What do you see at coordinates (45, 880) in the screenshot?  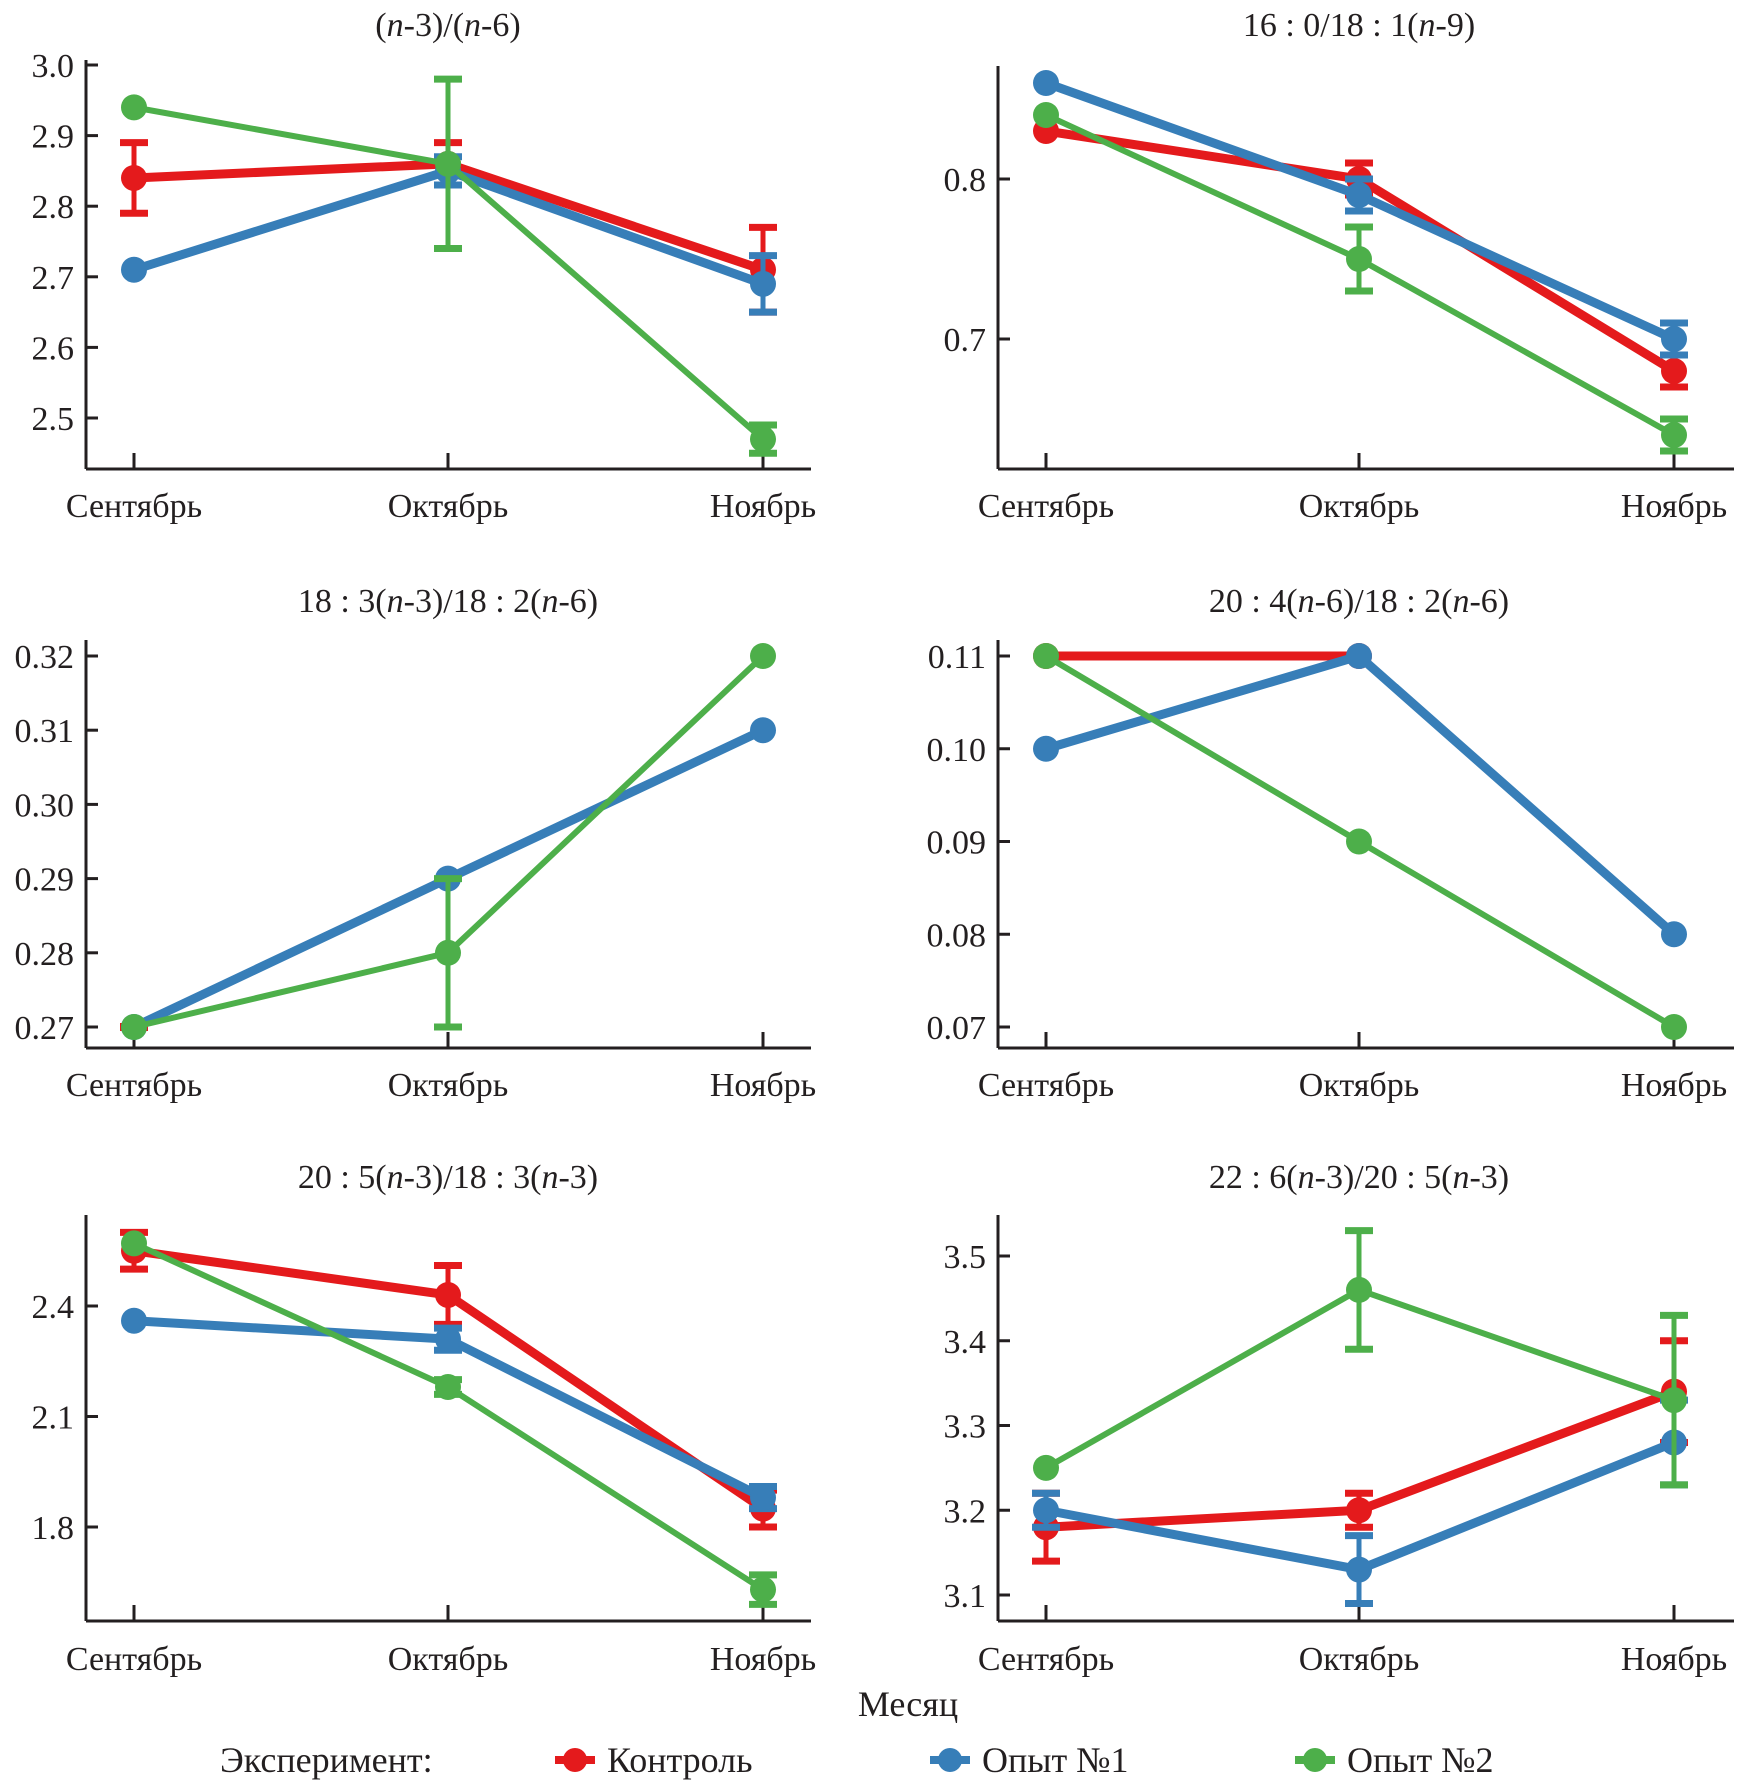 I see `y-tick-label: 0.29` at bounding box center [45, 880].